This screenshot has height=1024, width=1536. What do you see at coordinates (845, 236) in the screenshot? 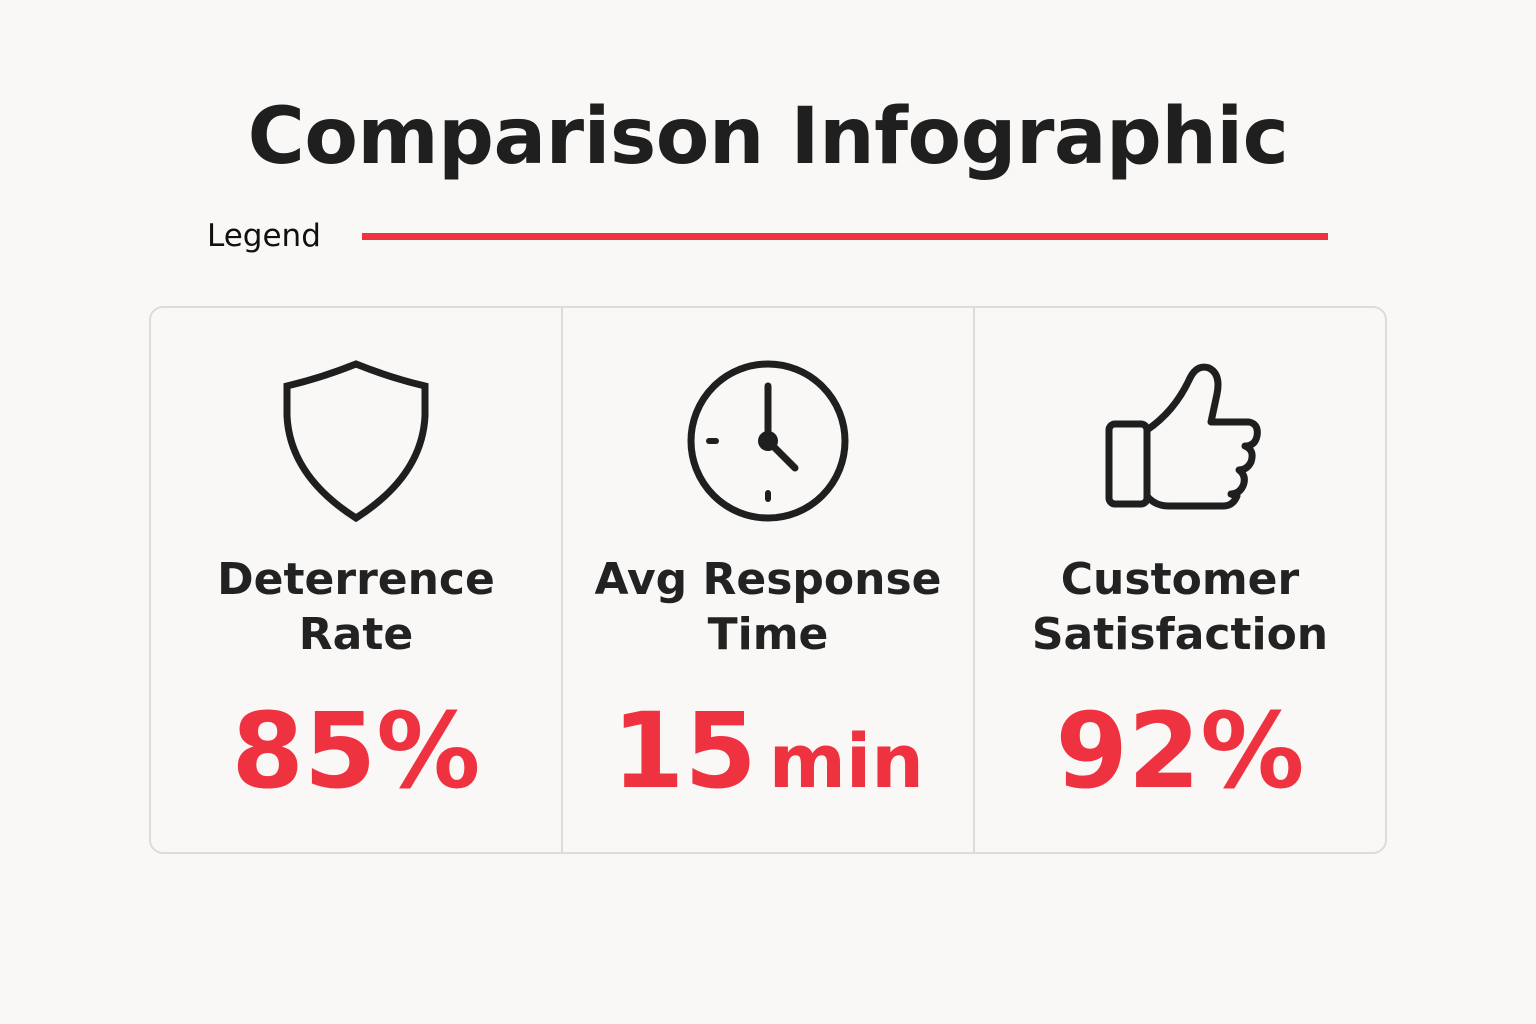
I see `legend-line` at bounding box center [845, 236].